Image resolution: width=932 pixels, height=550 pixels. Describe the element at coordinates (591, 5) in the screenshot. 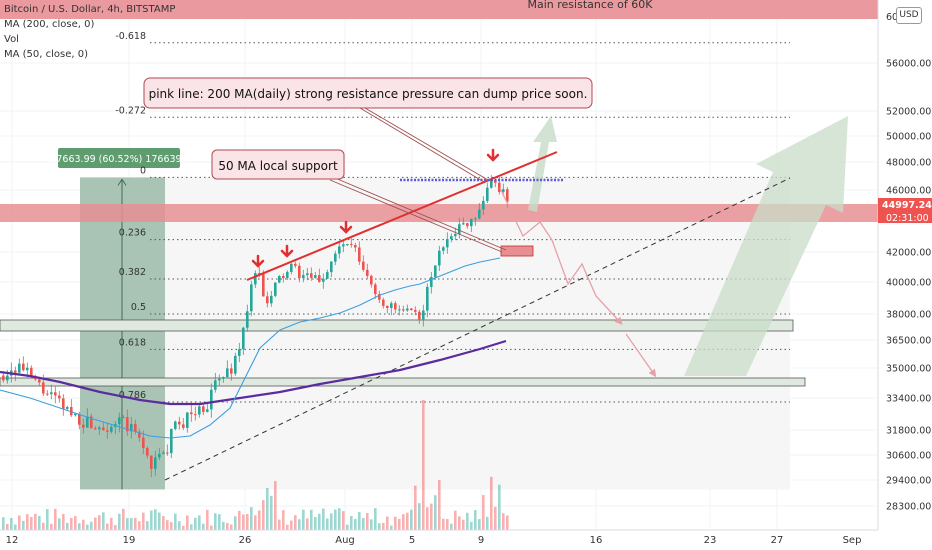

I see `main-resistance-label: Main resistance of 60K` at that location.